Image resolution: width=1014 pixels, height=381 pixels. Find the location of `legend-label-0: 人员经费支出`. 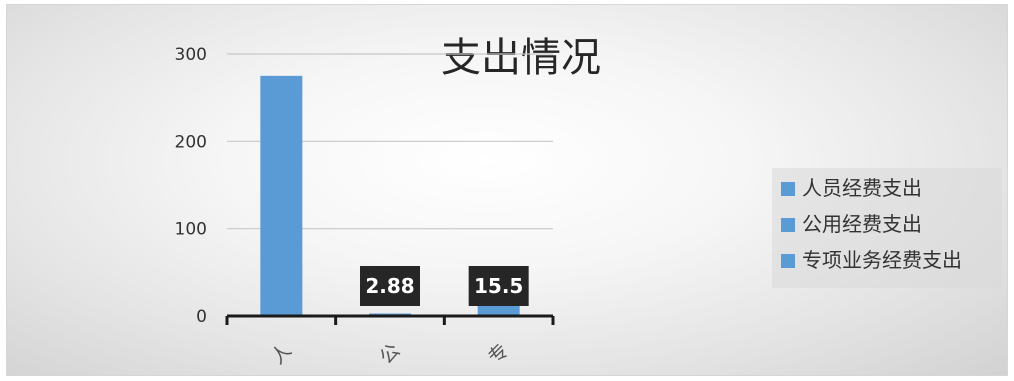

legend-label-0: 人员经费支出 is located at coordinates (862, 188).